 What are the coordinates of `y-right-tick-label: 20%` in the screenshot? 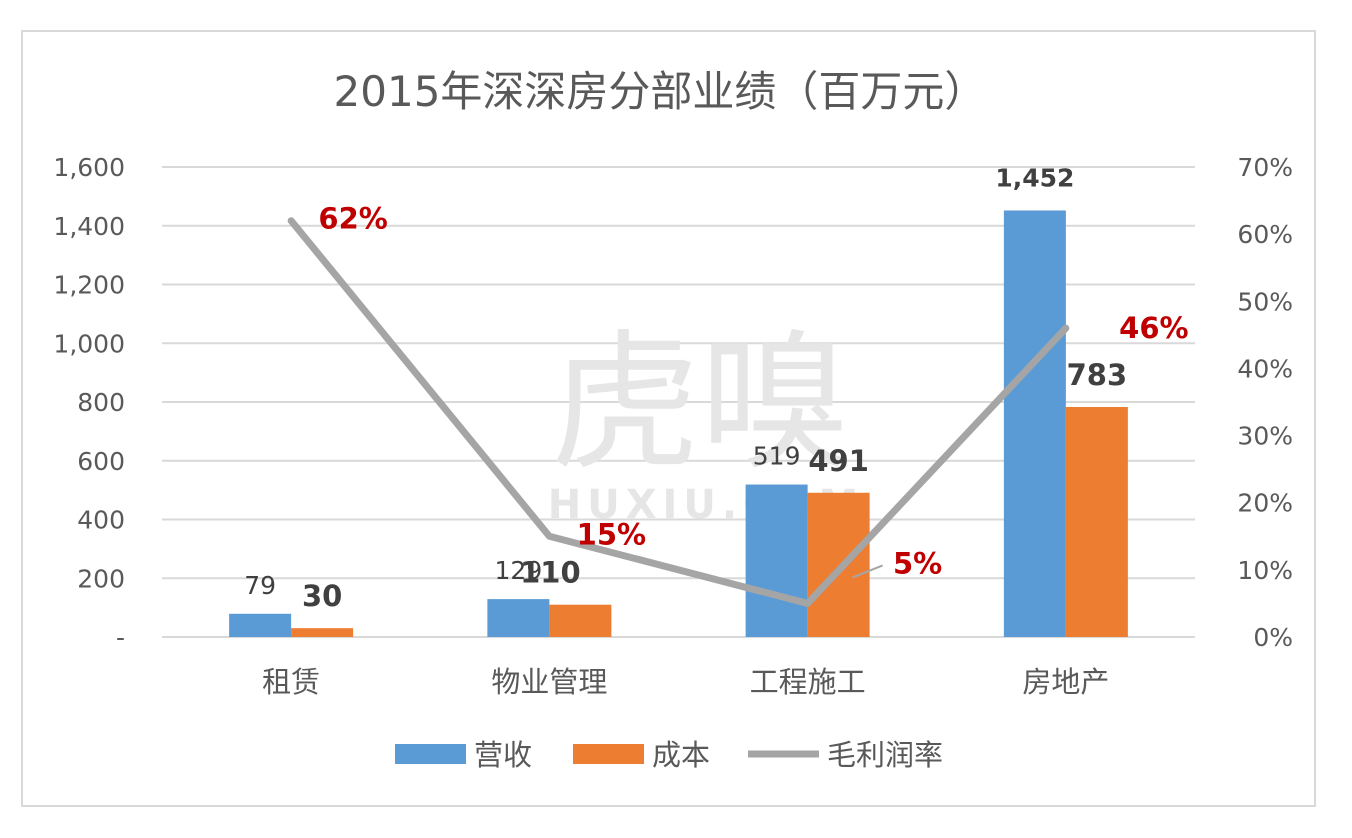 It's located at (1265, 503).